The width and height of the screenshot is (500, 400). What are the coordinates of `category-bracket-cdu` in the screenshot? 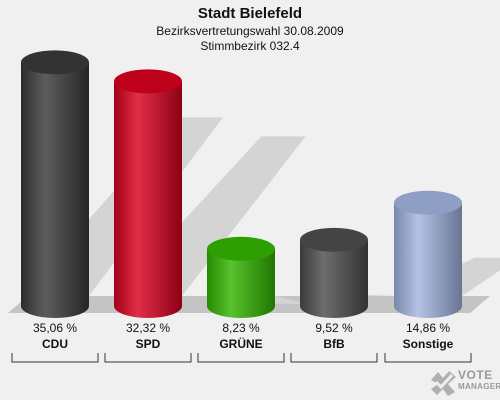 It's located at (55, 358).